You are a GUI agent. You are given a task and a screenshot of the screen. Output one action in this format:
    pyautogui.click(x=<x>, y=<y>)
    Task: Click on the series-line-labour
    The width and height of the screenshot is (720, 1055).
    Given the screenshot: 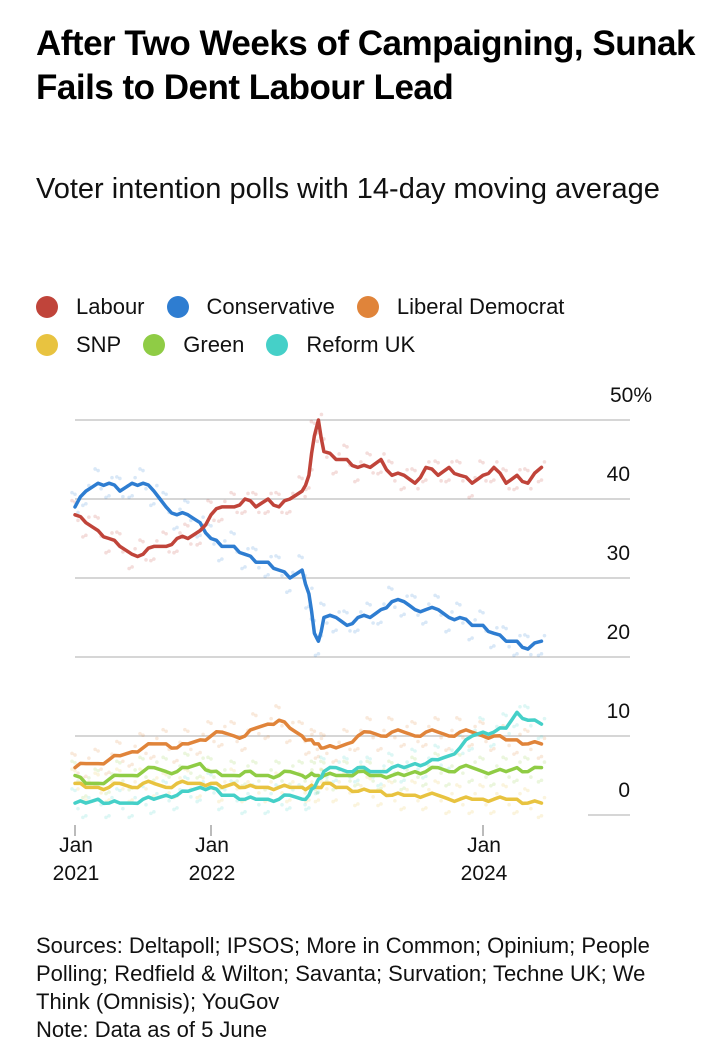 What is the action you would take?
    pyautogui.click(x=308, y=488)
    